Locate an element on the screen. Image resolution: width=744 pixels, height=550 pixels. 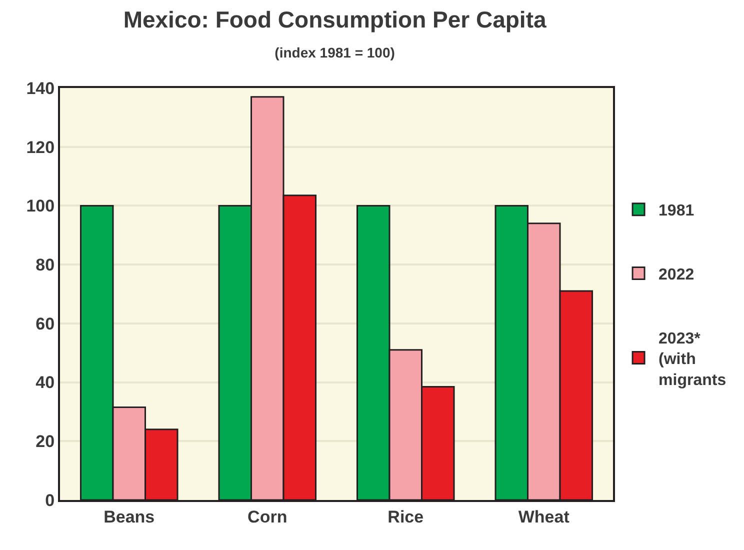
y-tick-label: 120 is located at coordinates (40, 147).